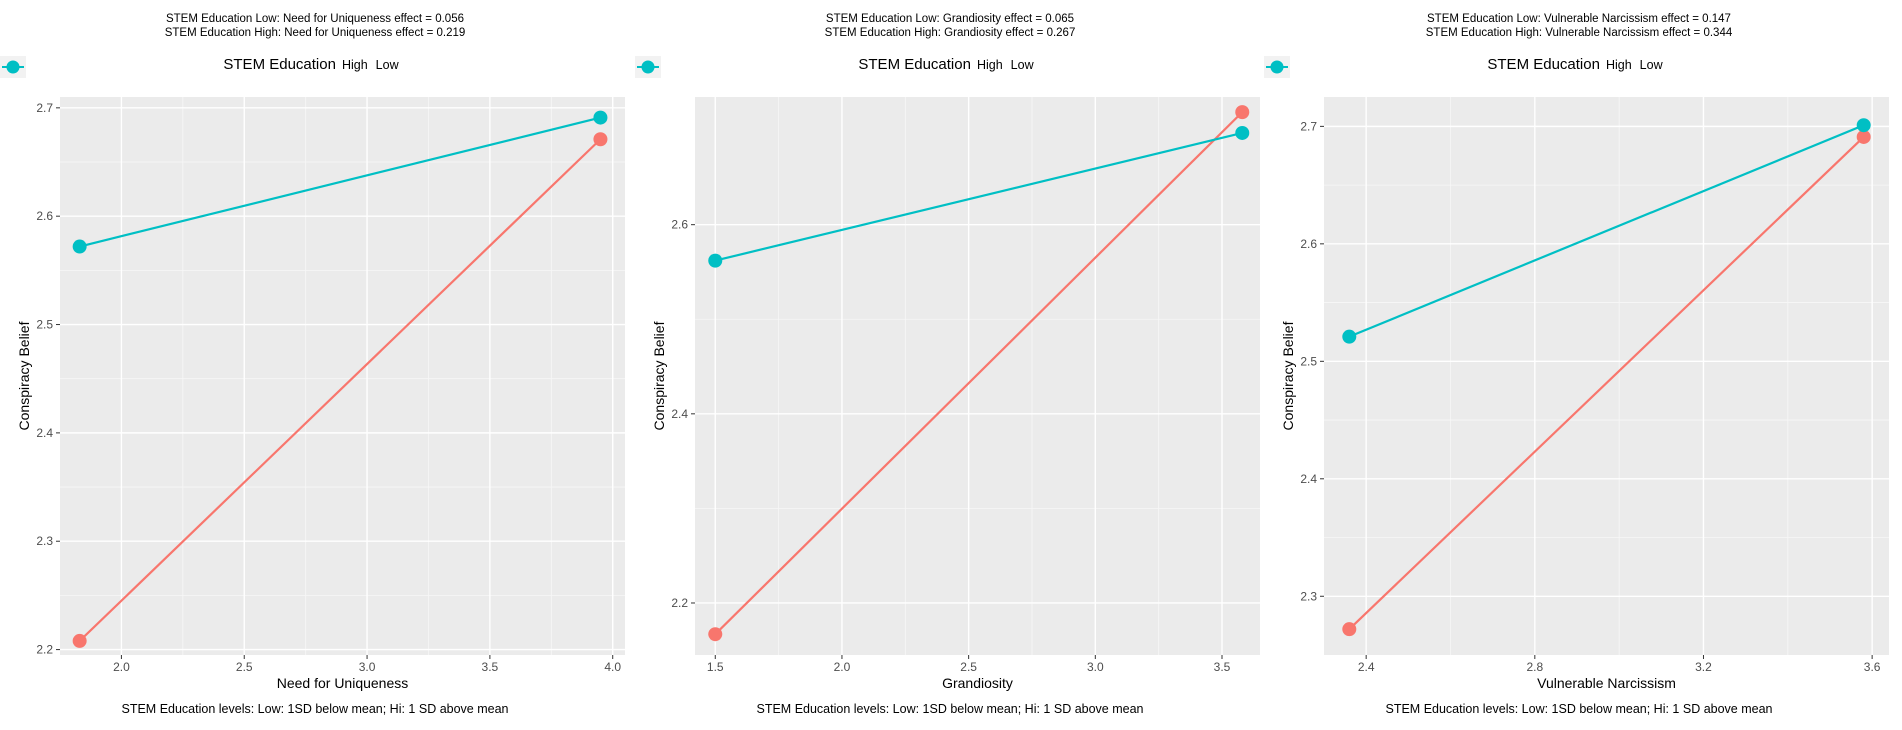 The height and width of the screenshot is (730, 1902). I want to click on x-tick-label: 1.5, so click(715, 667).